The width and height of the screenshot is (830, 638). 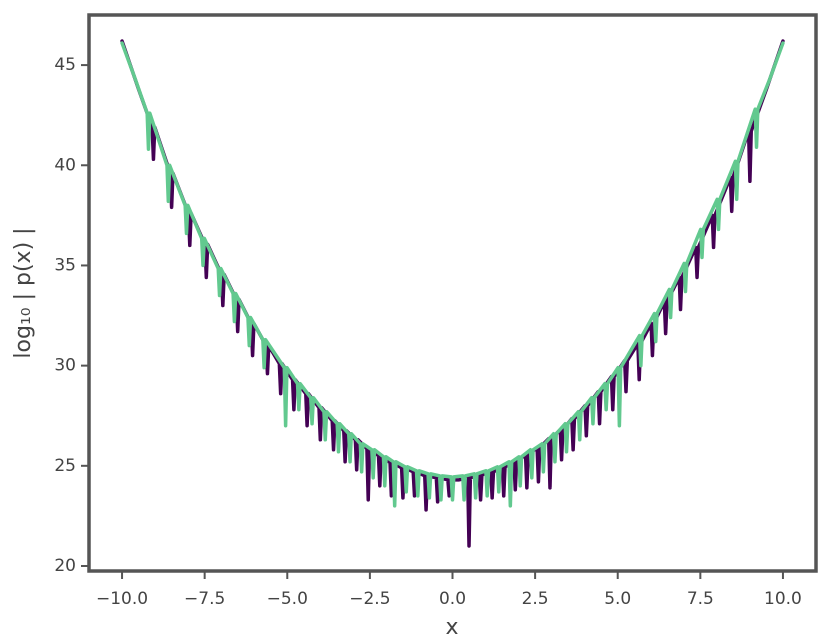 I want to click on x-tick-label: −2.5, so click(x=369, y=599).